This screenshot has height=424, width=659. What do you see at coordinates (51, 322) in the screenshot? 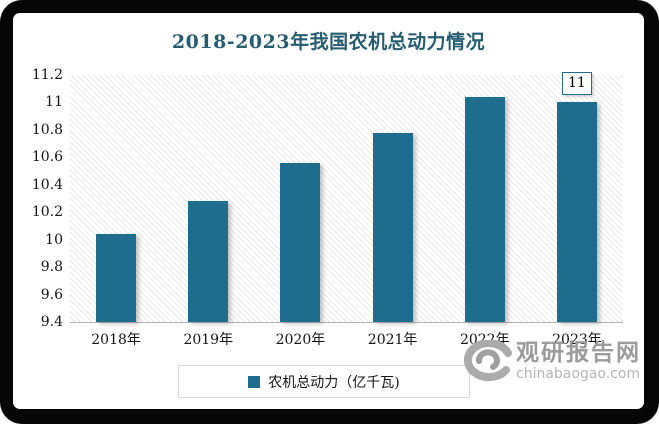
I see `y-tick-label: 9.4` at bounding box center [51, 322].